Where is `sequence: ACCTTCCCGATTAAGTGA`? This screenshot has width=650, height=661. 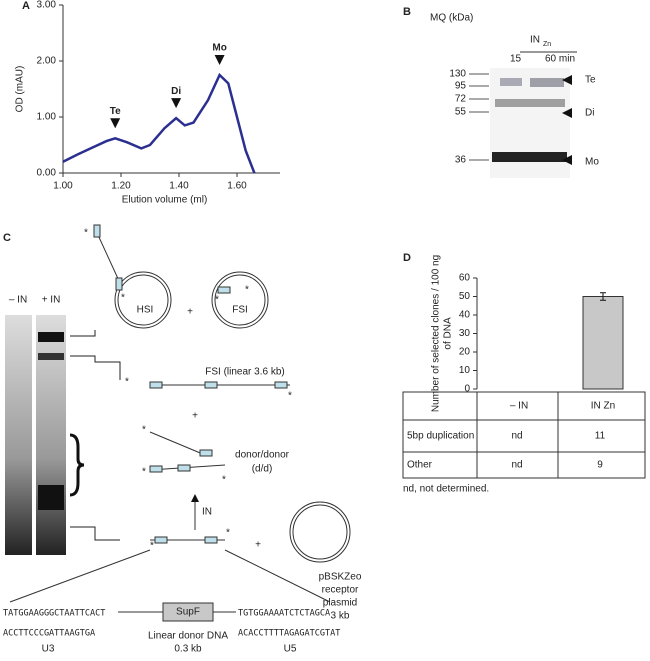 sequence: ACCTTCCCGATTAAGTGA is located at coordinates (49, 634).